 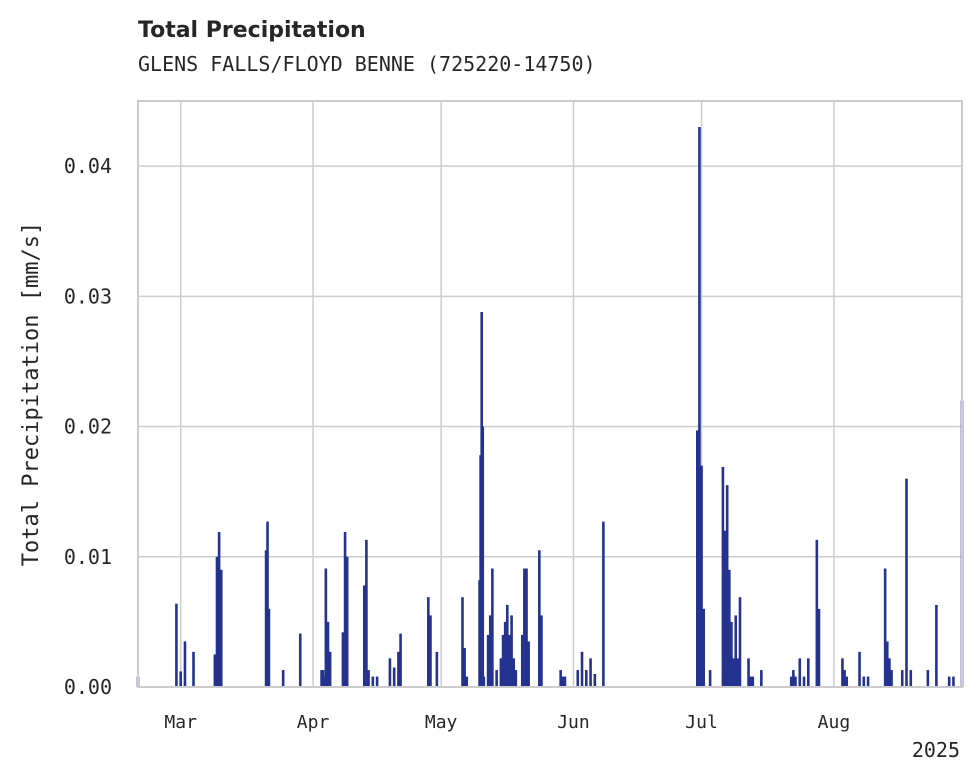 What do you see at coordinates (88, 687) in the screenshot?
I see `y-tick-label: 0.00` at bounding box center [88, 687].